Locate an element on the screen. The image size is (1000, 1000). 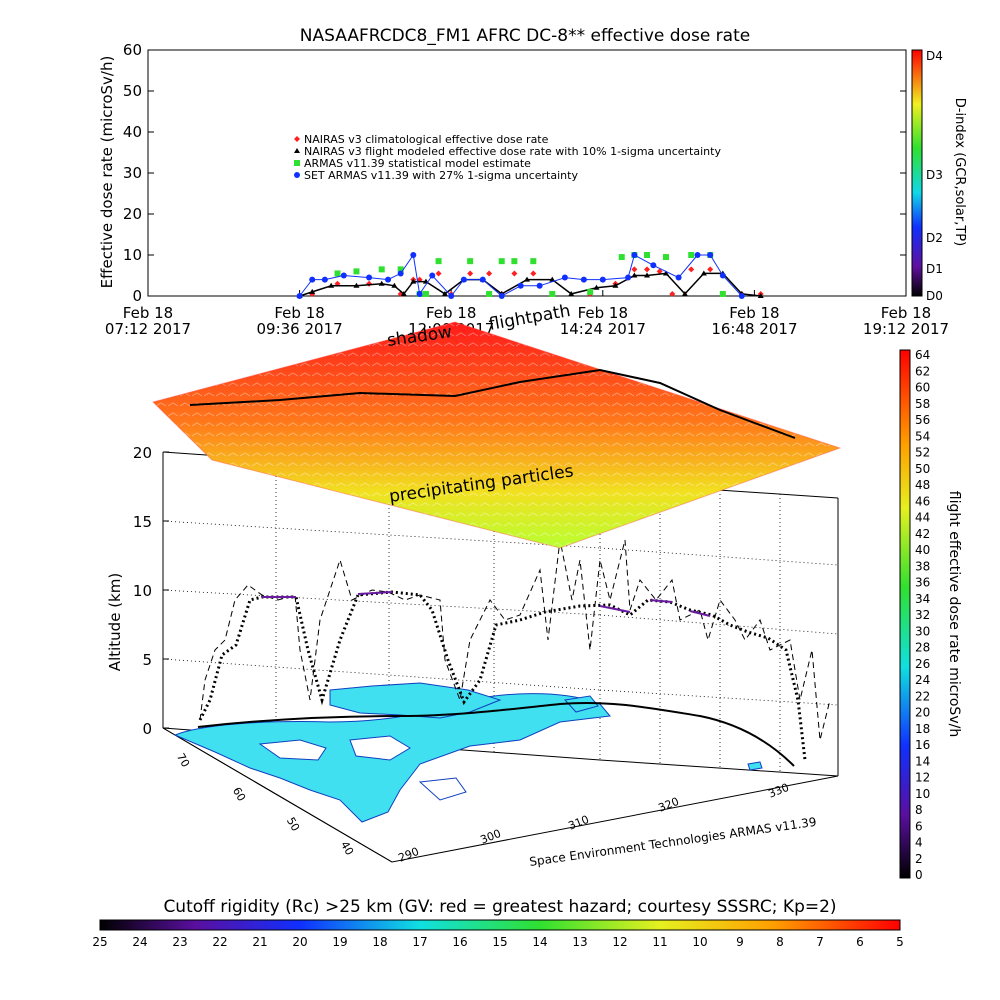
cutoff-rigidity-tick-label: 11 is located at coordinates (659, 942).